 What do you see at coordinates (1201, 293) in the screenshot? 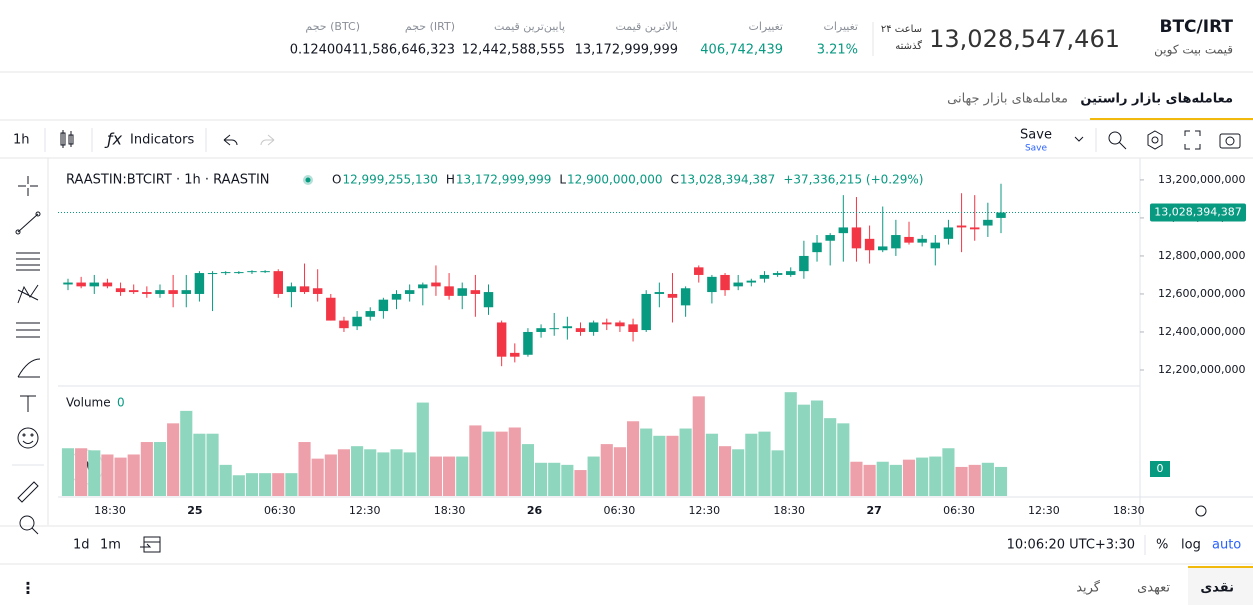
I see `y-tick-label: 12,600,000,000` at bounding box center [1201, 293].